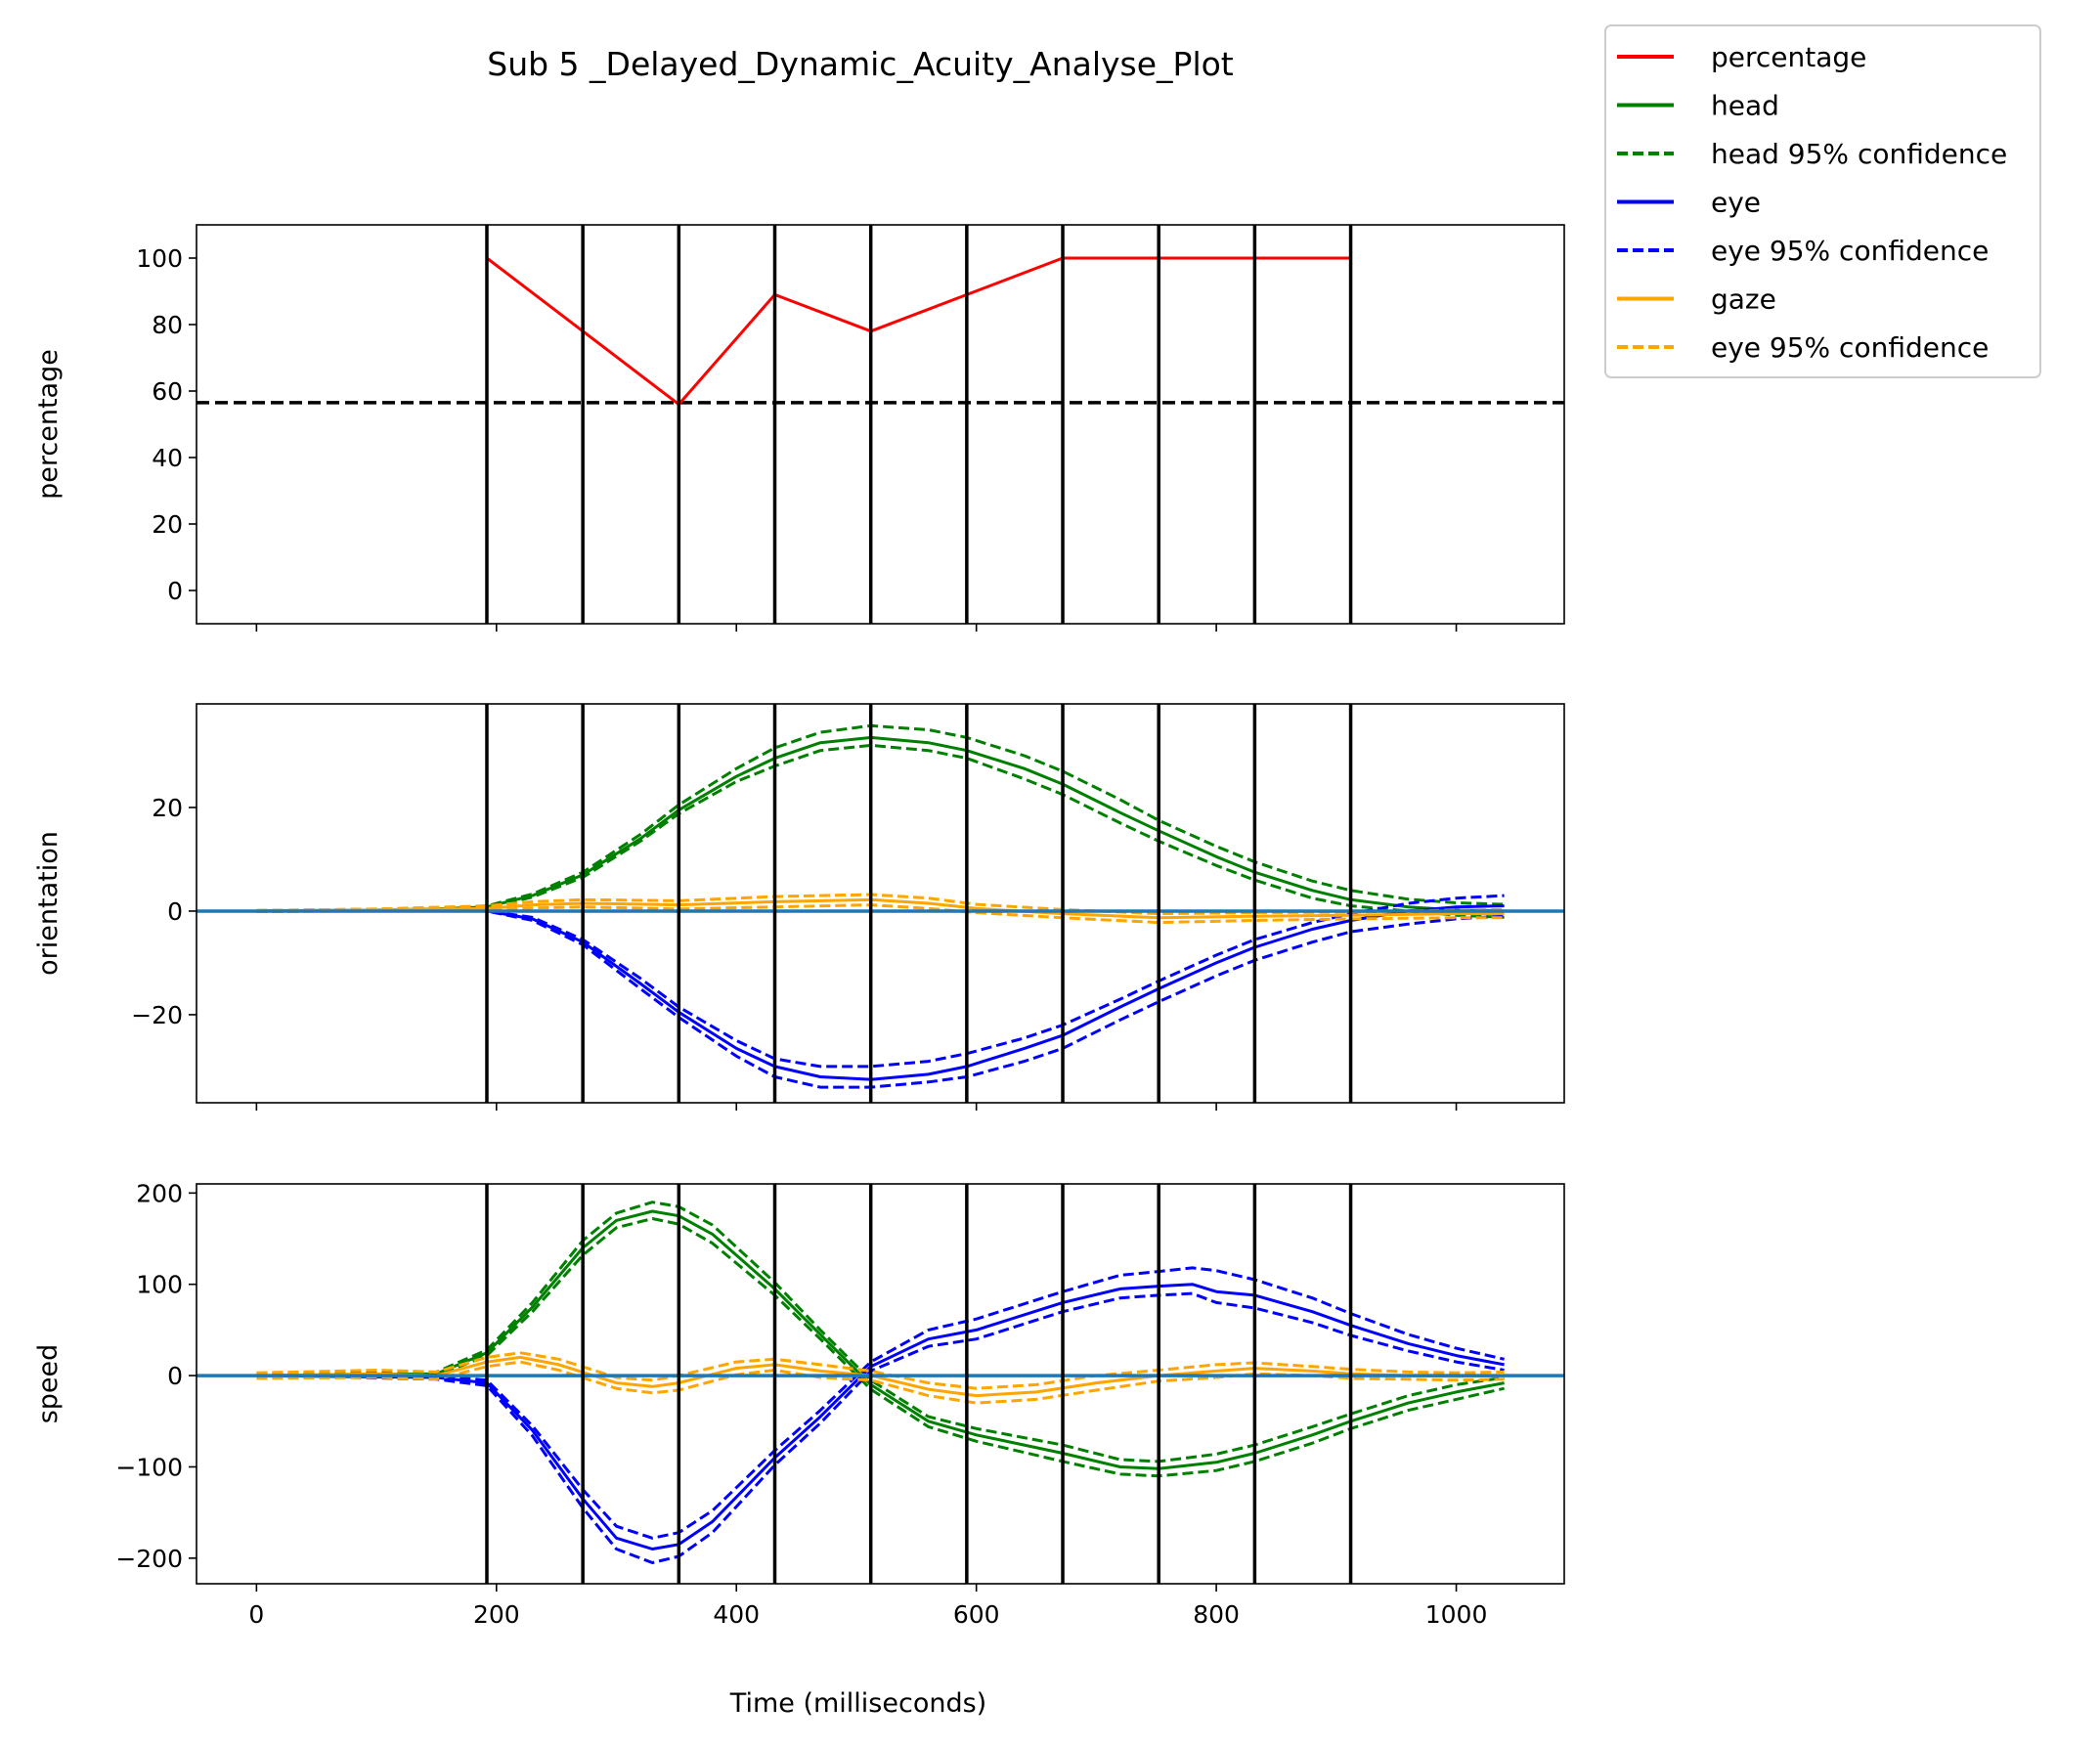 The height and width of the screenshot is (1747, 2100). Describe the element at coordinates (48, 1384) in the screenshot. I see `y-axis-label: speed` at that location.